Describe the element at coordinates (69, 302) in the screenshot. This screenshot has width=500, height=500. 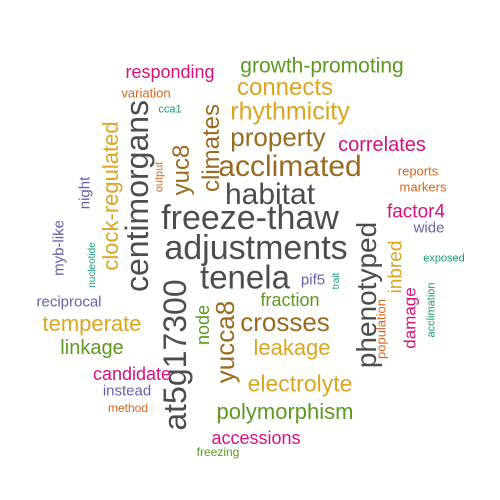
I see `word-reciprocal: reciprocal` at that location.